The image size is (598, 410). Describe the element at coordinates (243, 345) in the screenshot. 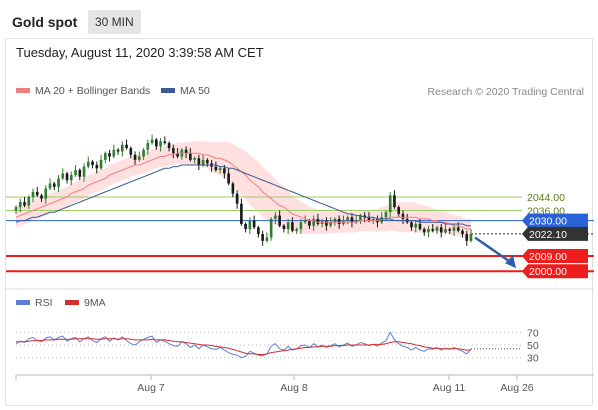

I see `rsi-line` at that location.